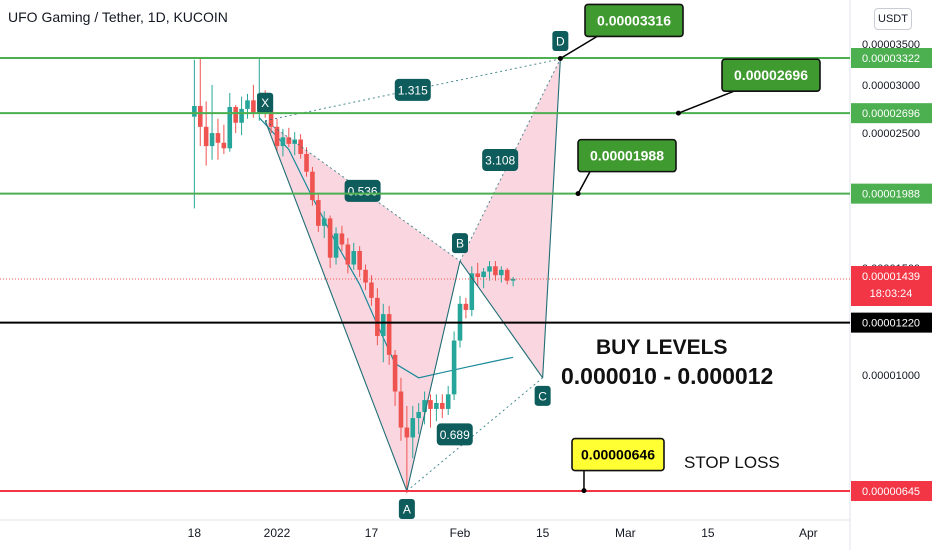  I want to click on point-label-c: C, so click(542, 396).